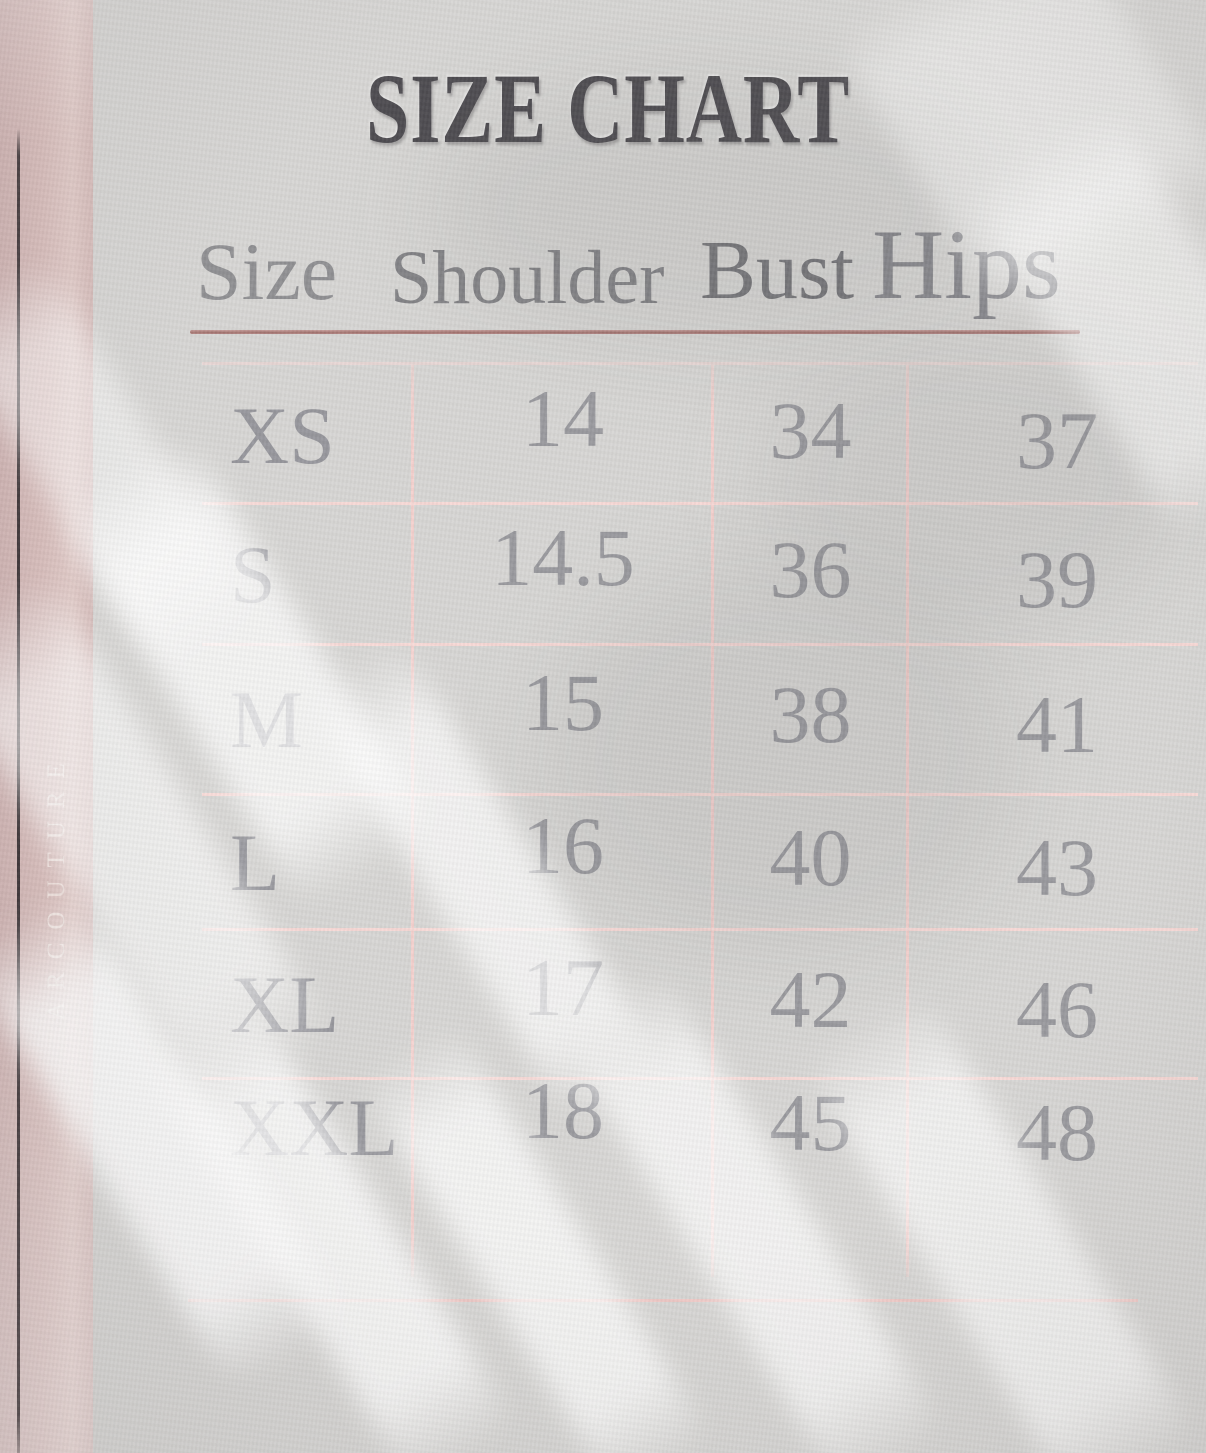 Image resolution: width=1206 pixels, height=1453 pixels. Describe the element at coordinates (266, 719) in the screenshot. I see `size-cell: M` at that location.